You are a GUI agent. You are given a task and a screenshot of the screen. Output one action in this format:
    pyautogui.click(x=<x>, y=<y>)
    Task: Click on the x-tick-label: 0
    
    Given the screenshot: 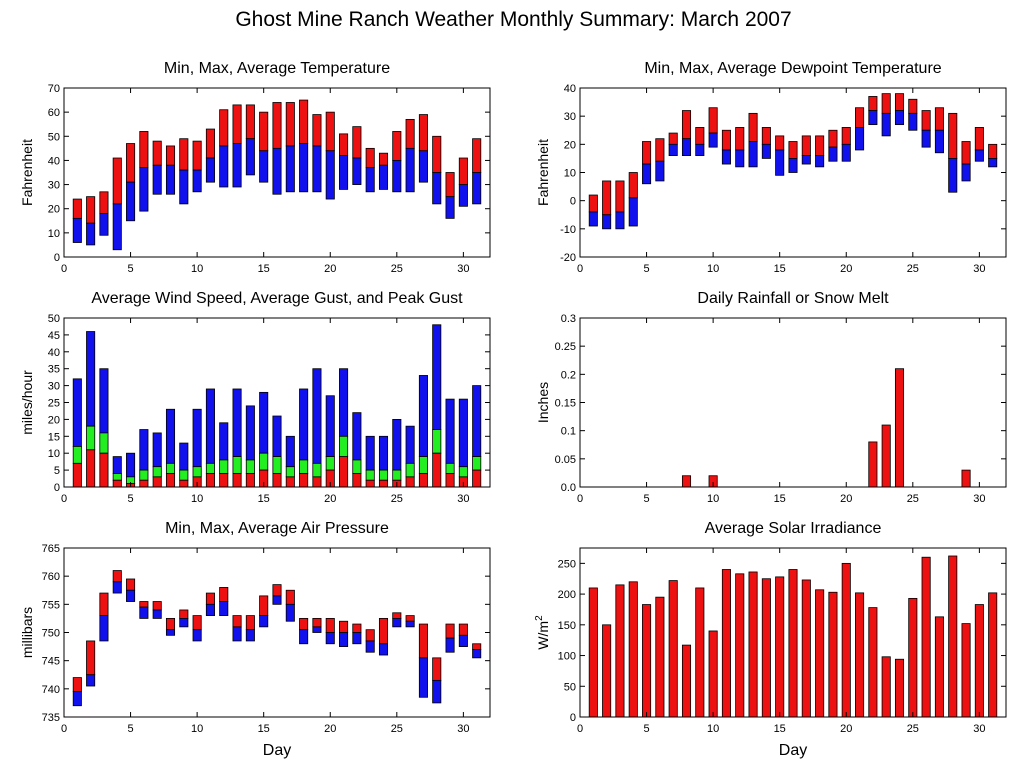 What is the action you would take?
    pyautogui.click(x=580, y=269)
    